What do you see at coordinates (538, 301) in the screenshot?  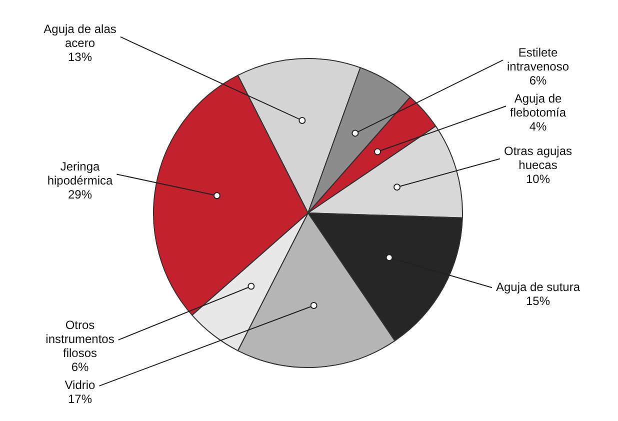 I see `data-label: 15%` at bounding box center [538, 301].